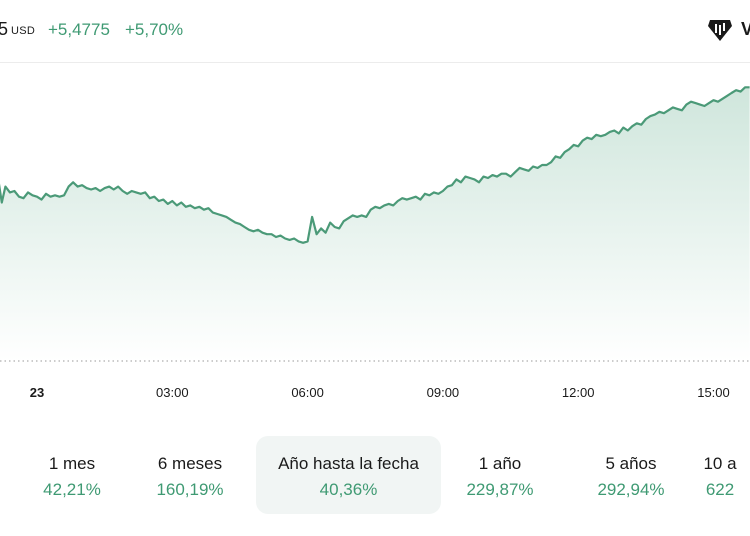 The width and height of the screenshot is (750, 536). I want to click on period-option: Año hasta la fecha 40,36%, so click(348, 475).